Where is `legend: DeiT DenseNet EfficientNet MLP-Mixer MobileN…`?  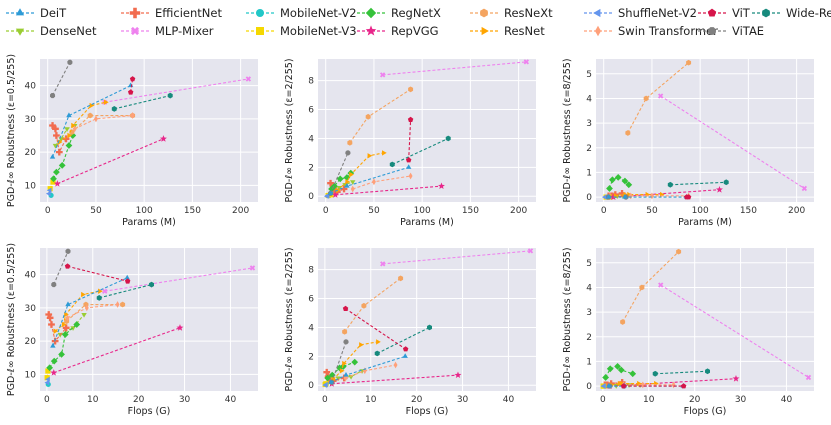
legend: DeiT DenseNet EfficientNet MLP-Mixer MobileN… is located at coordinates (418, 22).